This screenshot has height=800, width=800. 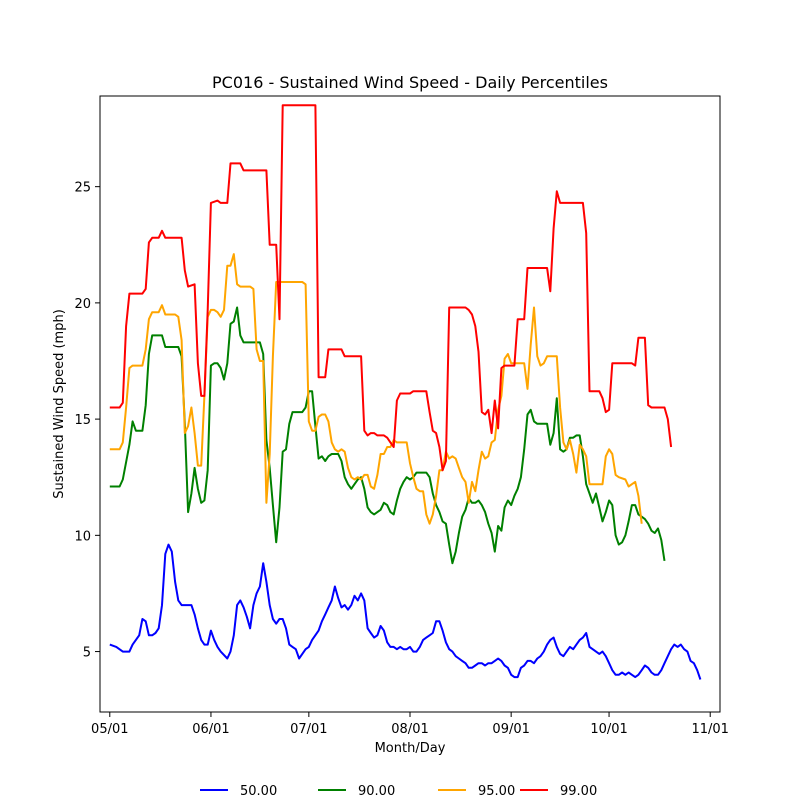 What do you see at coordinates (608, 729) in the screenshot?
I see `x-tick-label: 10/01` at bounding box center [608, 729].